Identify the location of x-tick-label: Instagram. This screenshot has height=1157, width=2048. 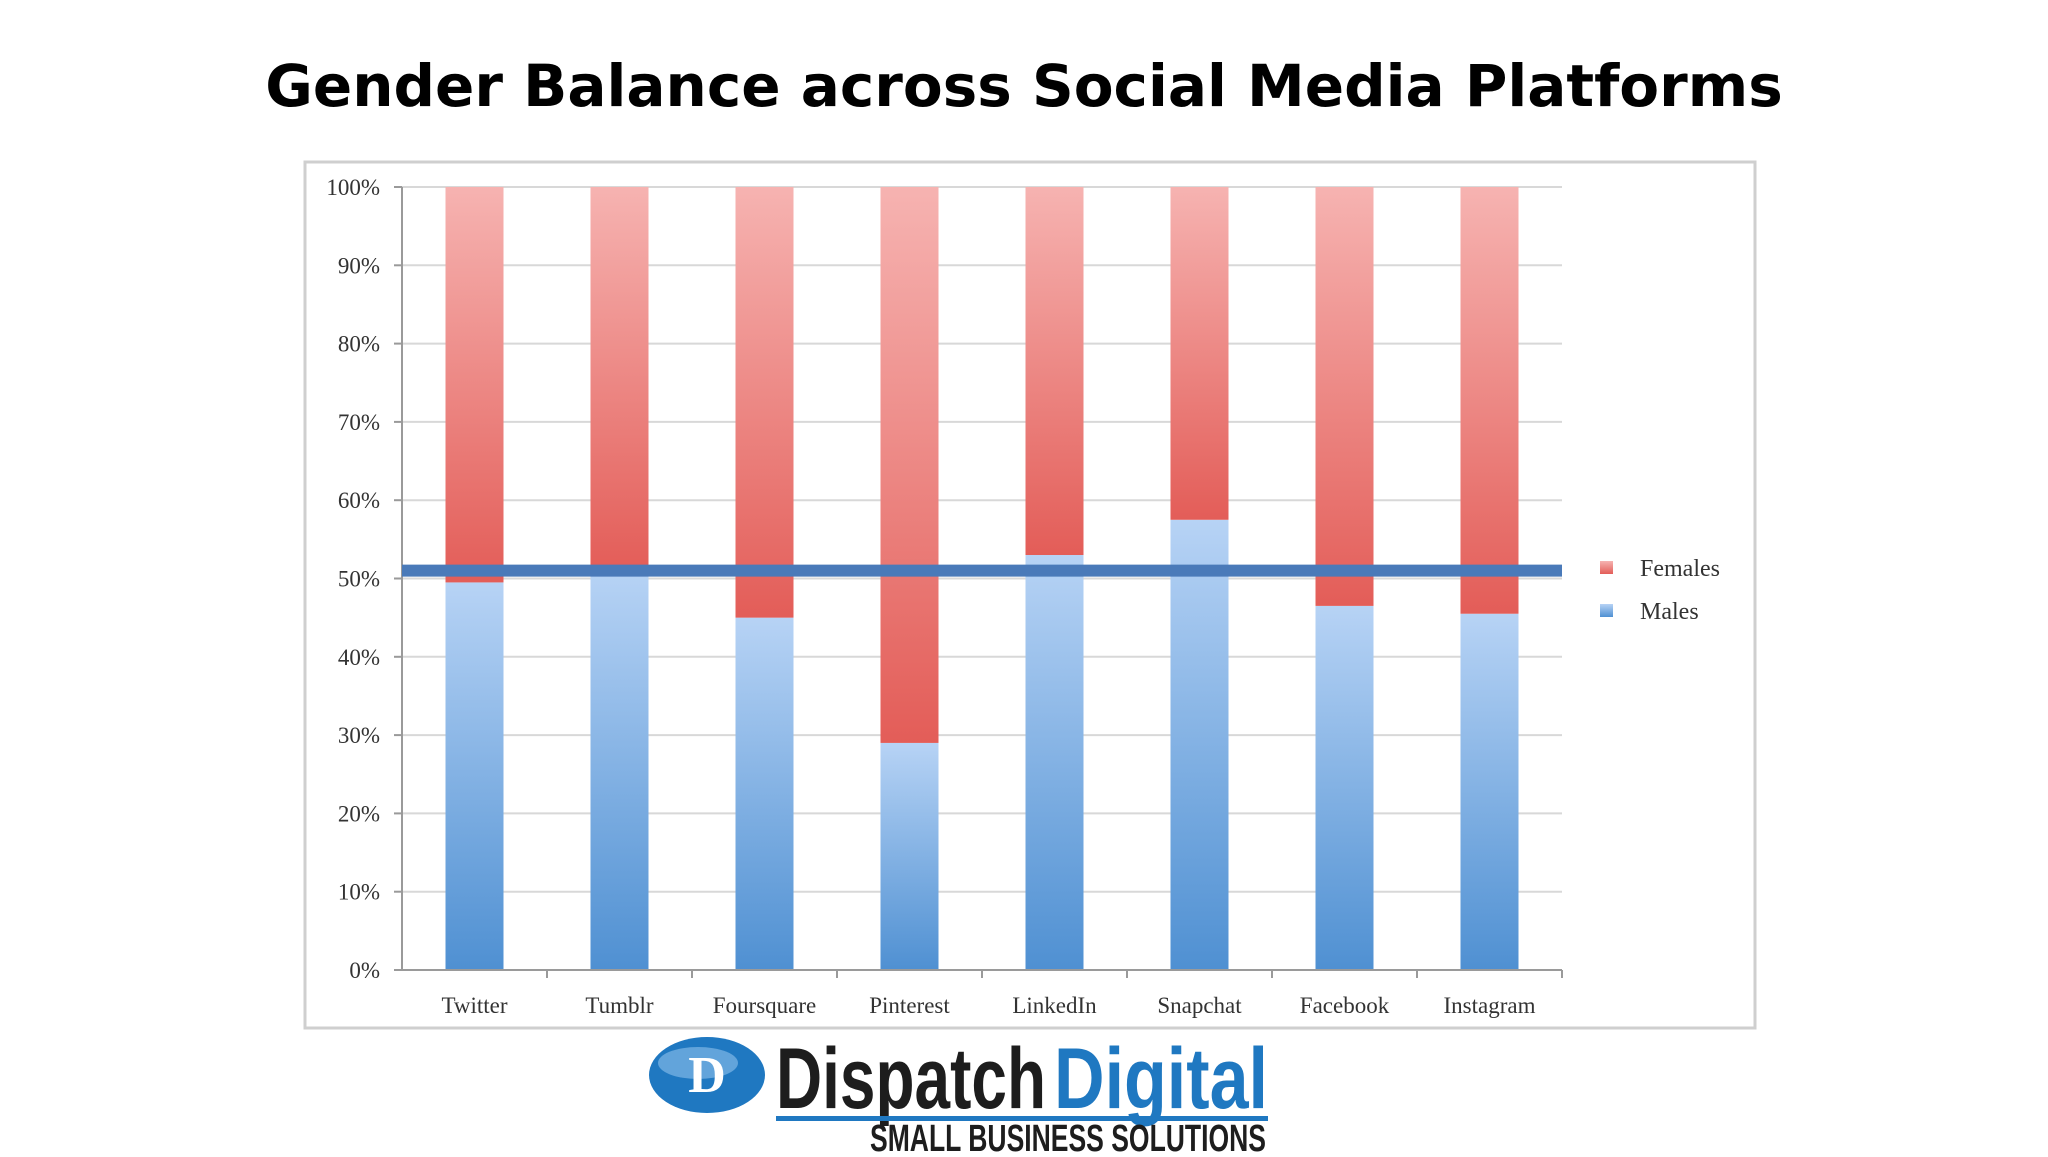
(1490, 1005).